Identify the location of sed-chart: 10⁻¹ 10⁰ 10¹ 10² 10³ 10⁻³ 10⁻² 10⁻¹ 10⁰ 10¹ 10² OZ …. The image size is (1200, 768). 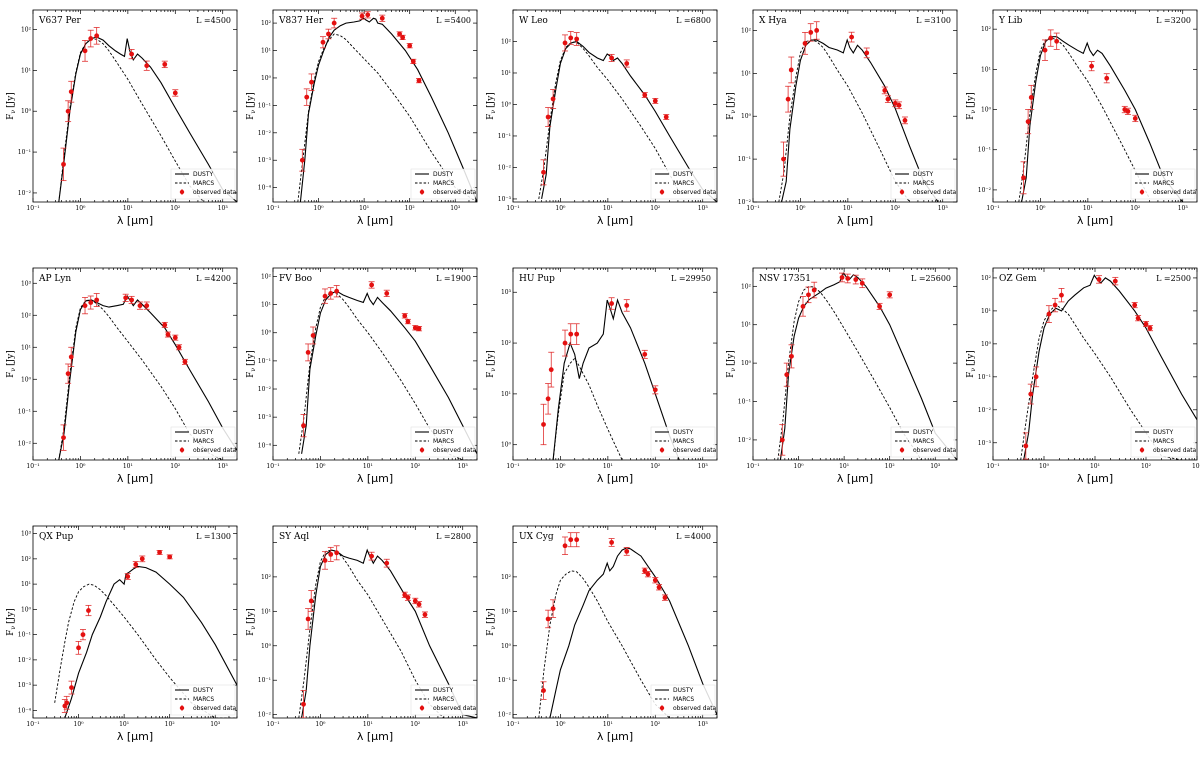
(1083, 376).